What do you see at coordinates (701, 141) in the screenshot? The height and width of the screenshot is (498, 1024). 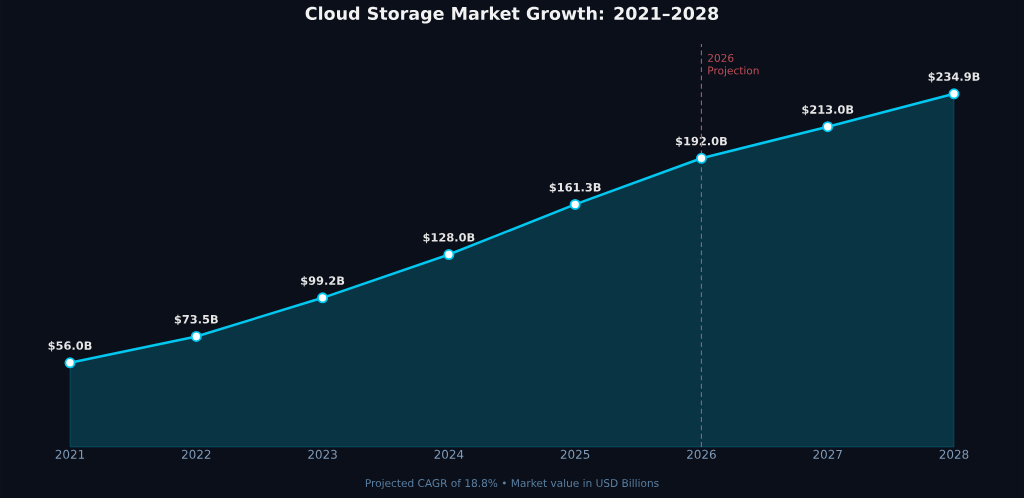 I see `data-label: $192.0B` at bounding box center [701, 141].